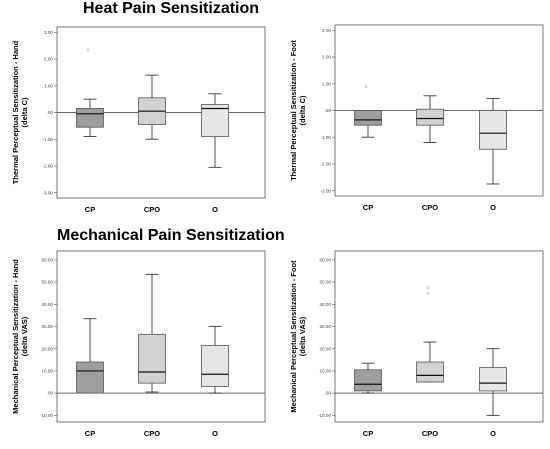  I want to click on heat-section-title: Heat Pain Sensitization, so click(171, 8).